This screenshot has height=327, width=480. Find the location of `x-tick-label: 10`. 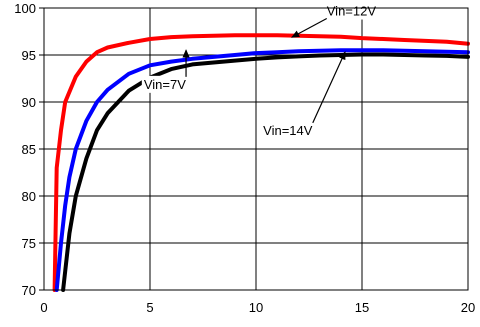

x-tick-label: 10 is located at coordinates (256, 307).